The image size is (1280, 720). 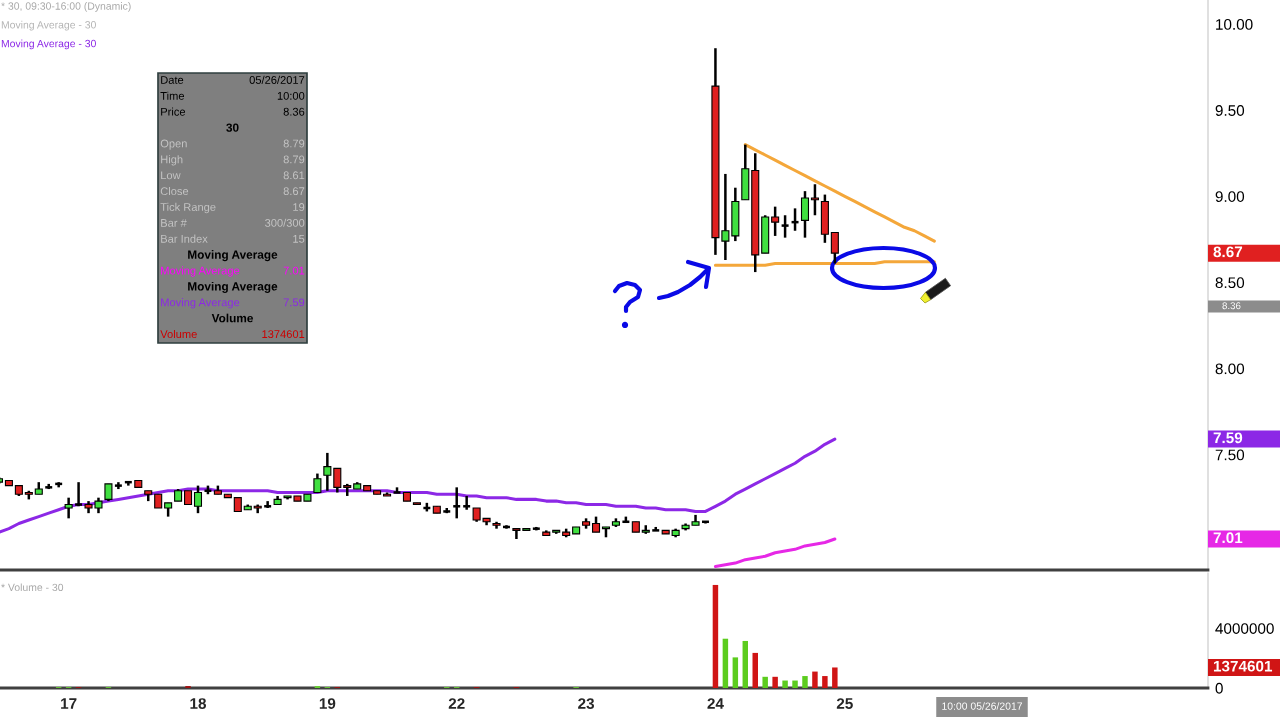 What do you see at coordinates (1230, 196) in the screenshot?
I see `y-tick-label: 9.00` at bounding box center [1230, 196].